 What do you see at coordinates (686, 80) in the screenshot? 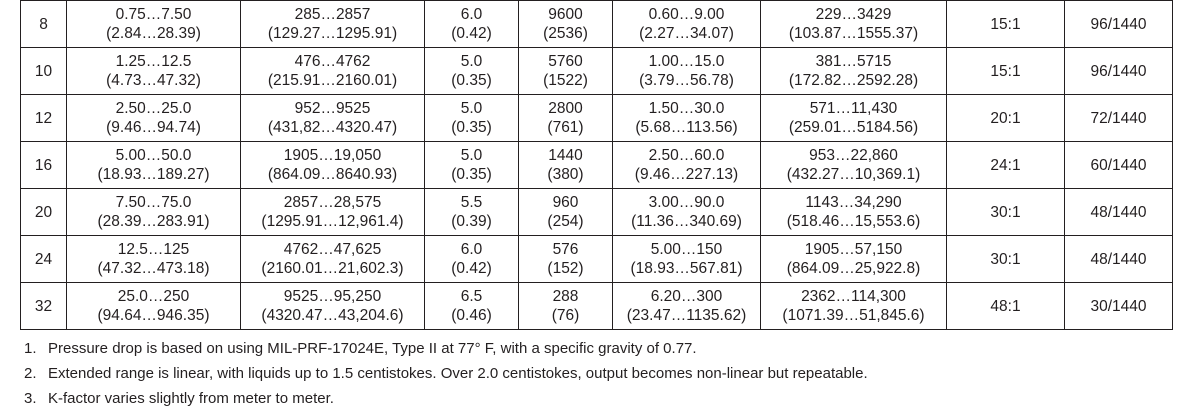
I see `converted-value-line: (3.79…56.78)` at bounding box center [686, 80].